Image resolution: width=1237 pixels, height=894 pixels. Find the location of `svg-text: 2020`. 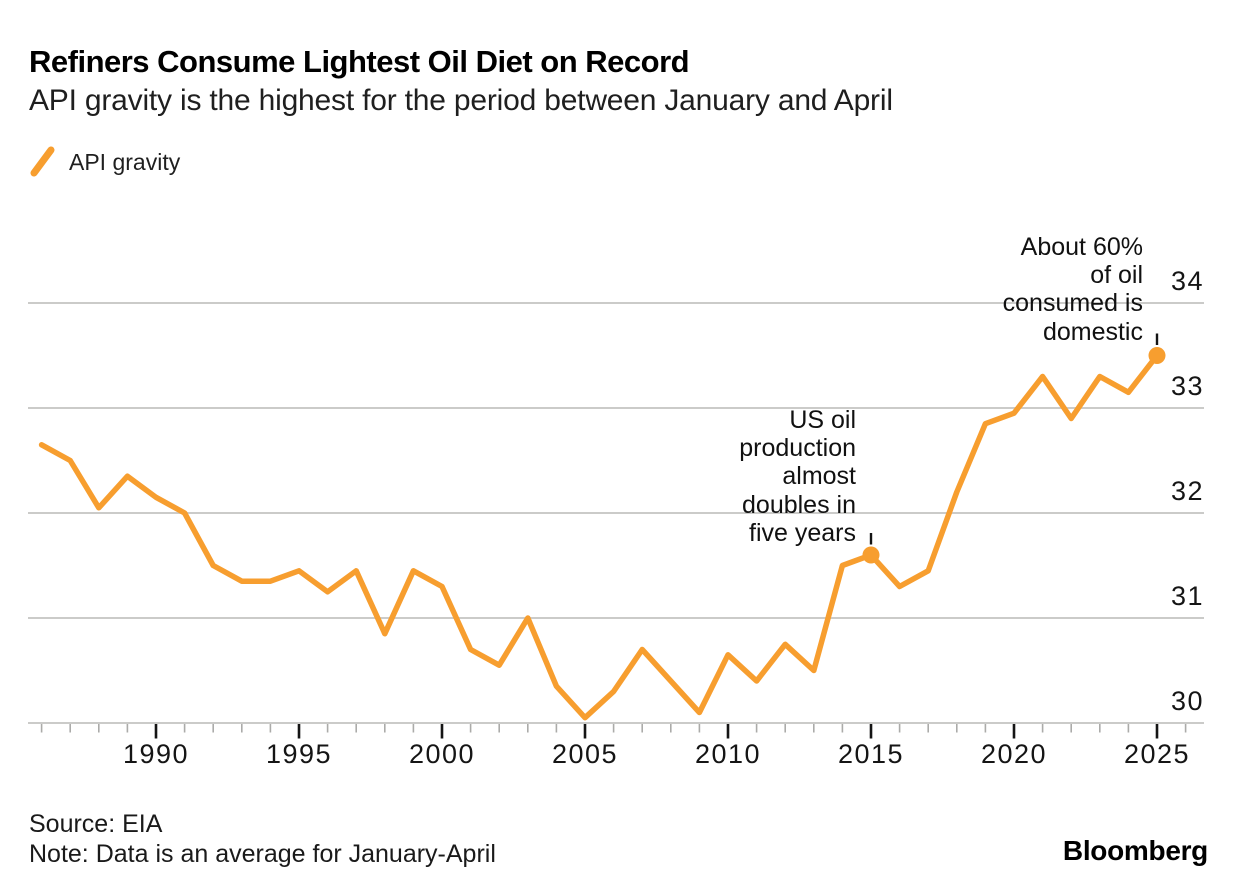

svg-text: 2020 is located at coordinates (1014, 754).